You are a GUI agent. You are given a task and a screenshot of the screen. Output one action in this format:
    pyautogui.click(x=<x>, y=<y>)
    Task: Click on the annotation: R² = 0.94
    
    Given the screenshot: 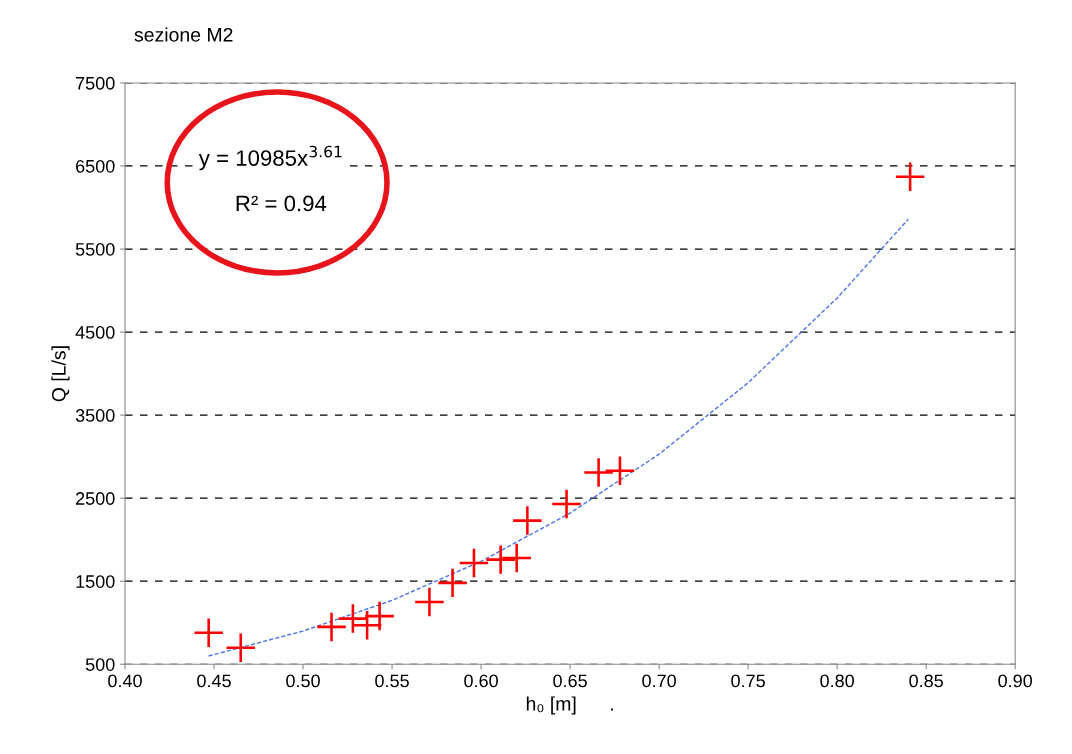 What is the action you would take?
    pyautogui.click(x=281, y=203)
    